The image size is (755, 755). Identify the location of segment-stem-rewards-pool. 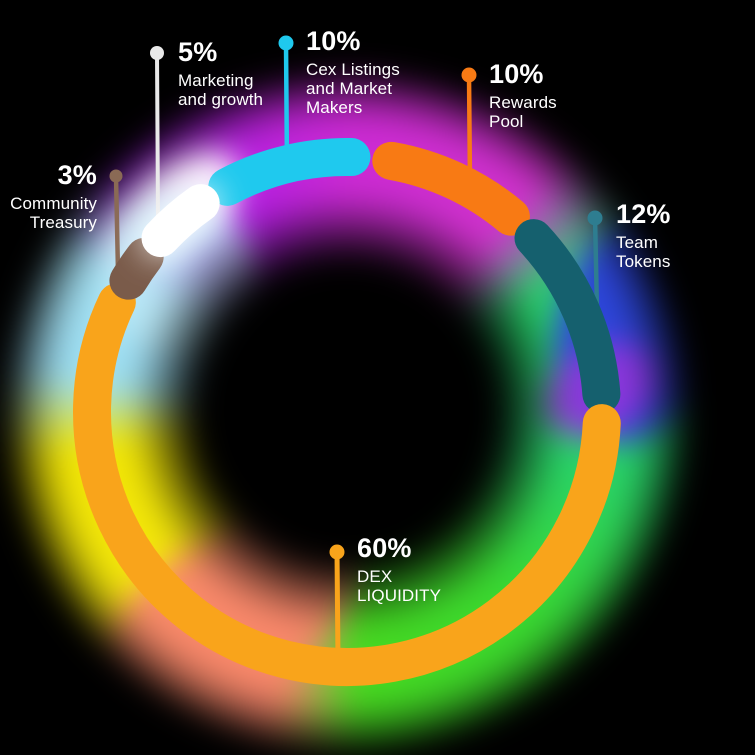
(469, 130).